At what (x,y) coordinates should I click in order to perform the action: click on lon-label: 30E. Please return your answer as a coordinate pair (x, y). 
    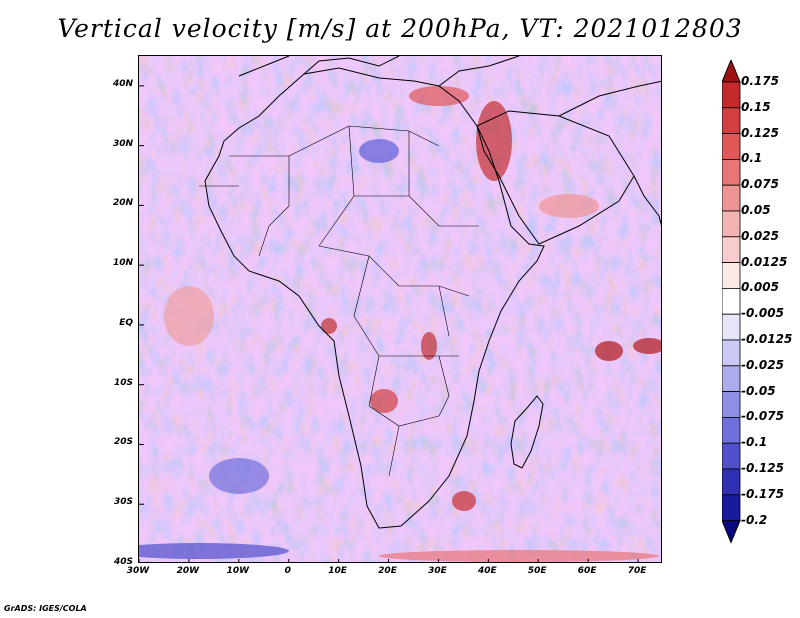
    Looking at the image, I should click on (437, 571).